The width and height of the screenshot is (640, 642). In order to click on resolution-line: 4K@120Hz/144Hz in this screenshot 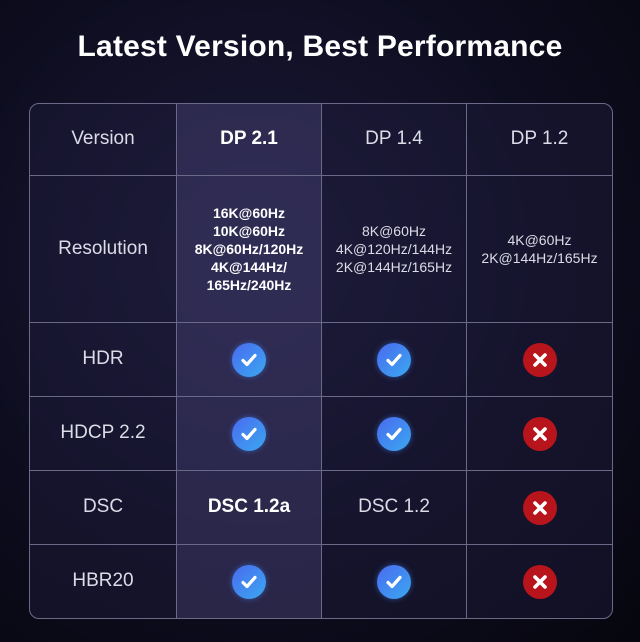, I will do `click(394, 248)`.